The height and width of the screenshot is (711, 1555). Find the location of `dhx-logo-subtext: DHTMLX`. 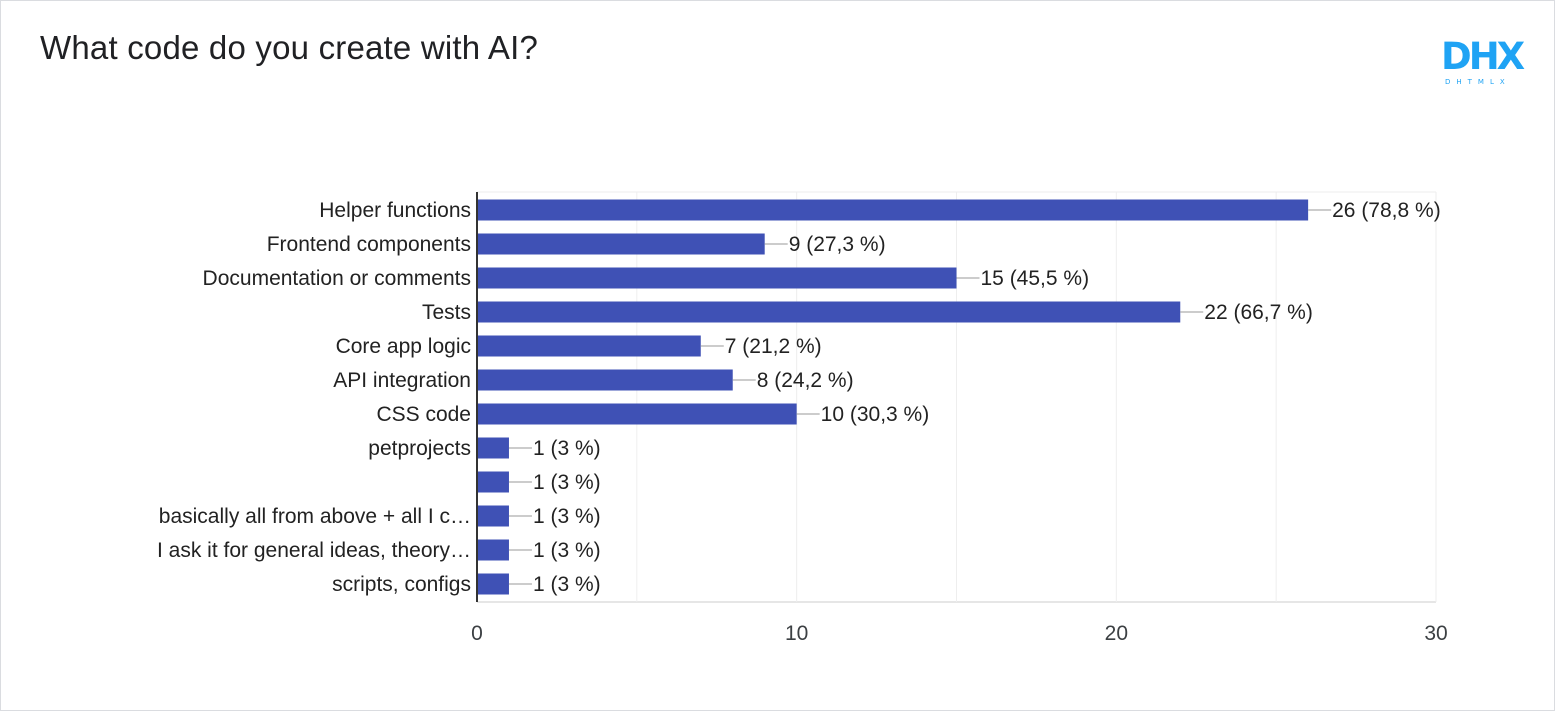

dhx-logo-subtext: DHTMLX is located at coordinates (1478, 82).